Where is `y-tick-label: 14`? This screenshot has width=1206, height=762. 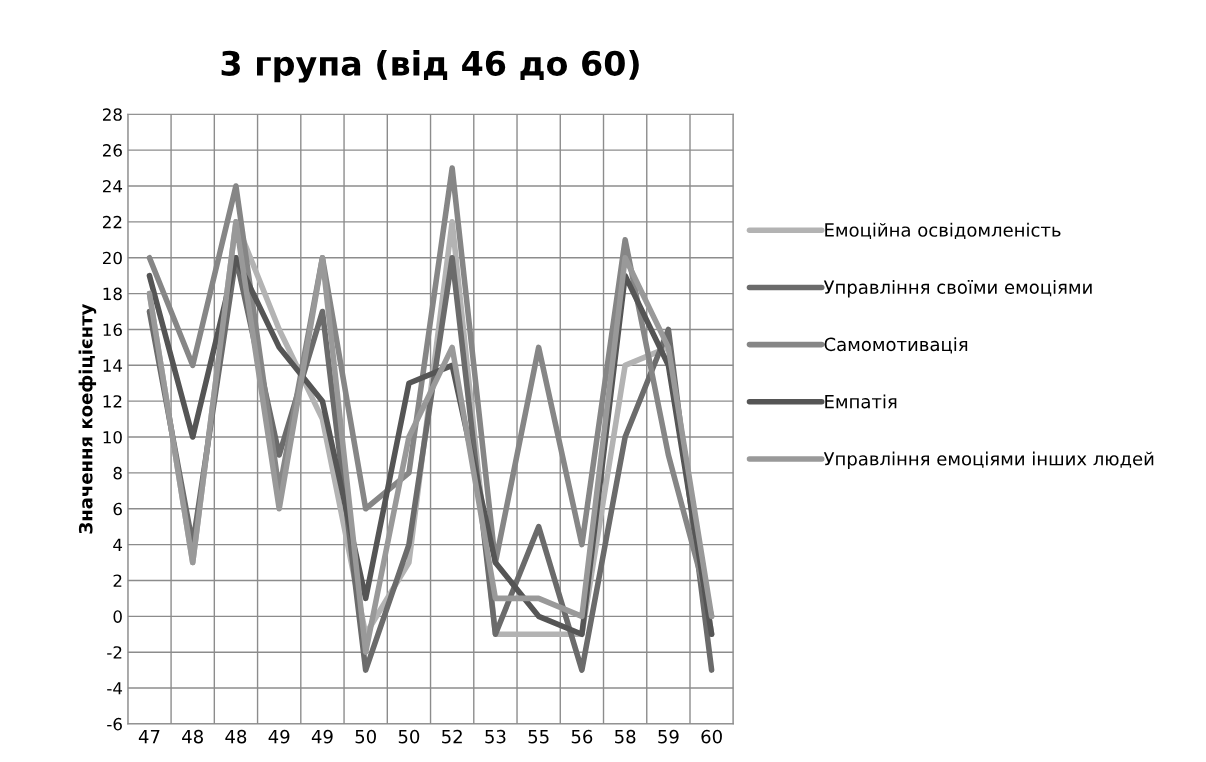 y-tick-label: 14 is located at coordinates (113, 365).